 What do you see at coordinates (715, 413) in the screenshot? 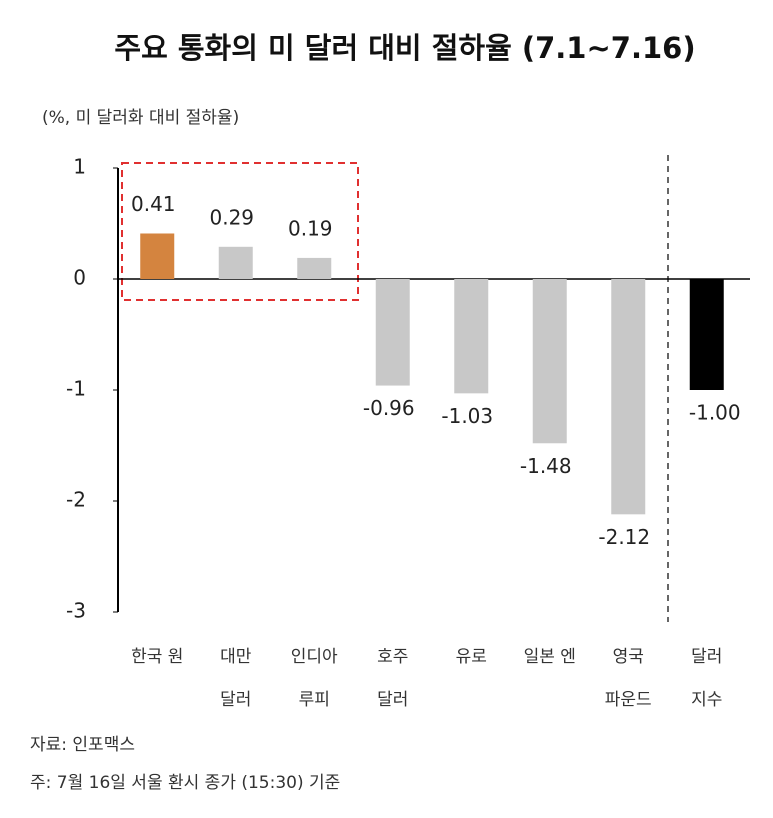
I see `value-label: -1.00` at bounding box center [715, 413].